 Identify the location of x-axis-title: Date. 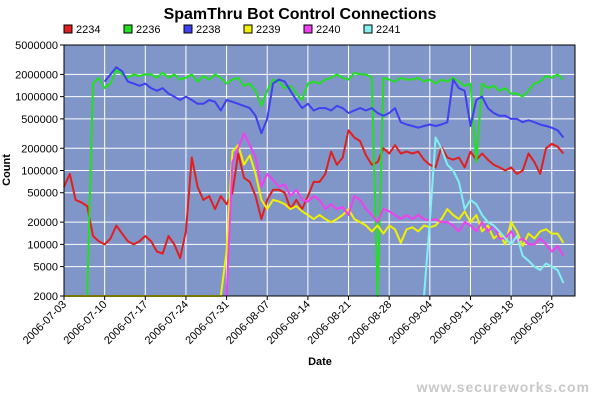
(320, 362).